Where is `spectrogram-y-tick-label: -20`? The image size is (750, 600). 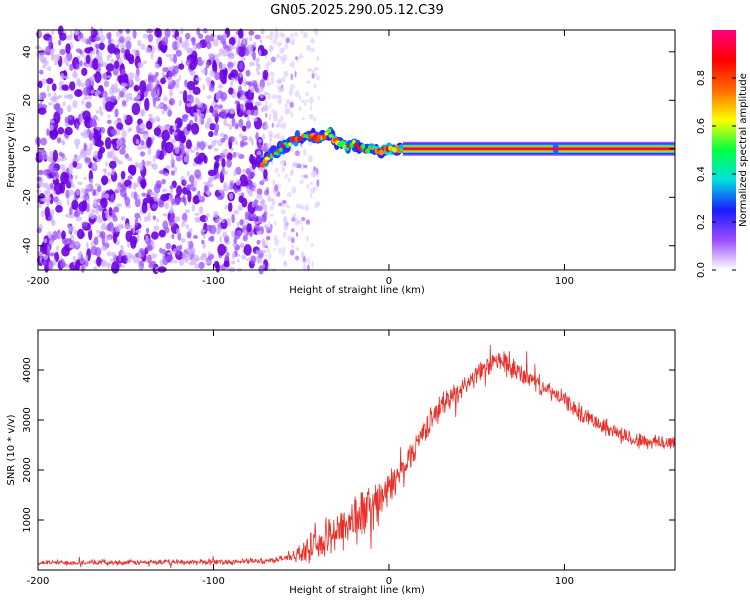
spectrogram-y-tick-label: -20 is located at coordinates (27, 197).